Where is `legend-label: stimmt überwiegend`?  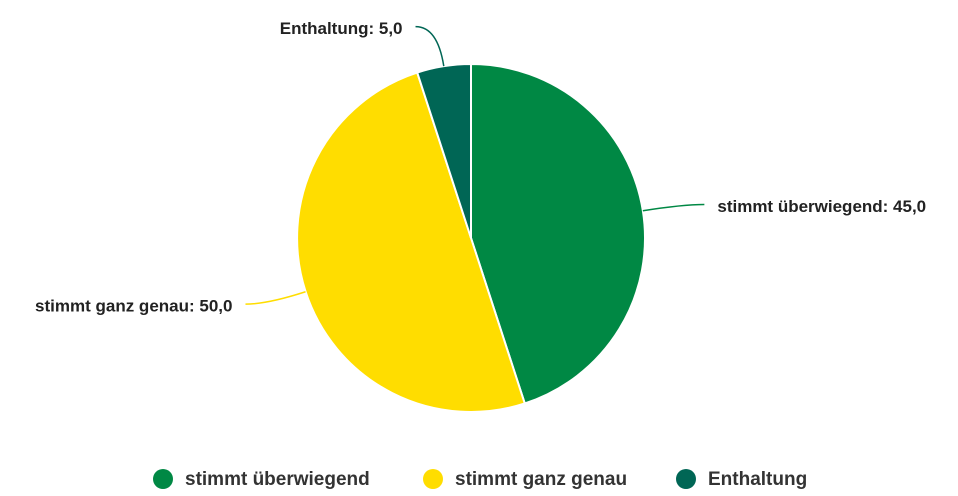 legend-label: stimmt überwiegend is located at coordinates (277, 479).